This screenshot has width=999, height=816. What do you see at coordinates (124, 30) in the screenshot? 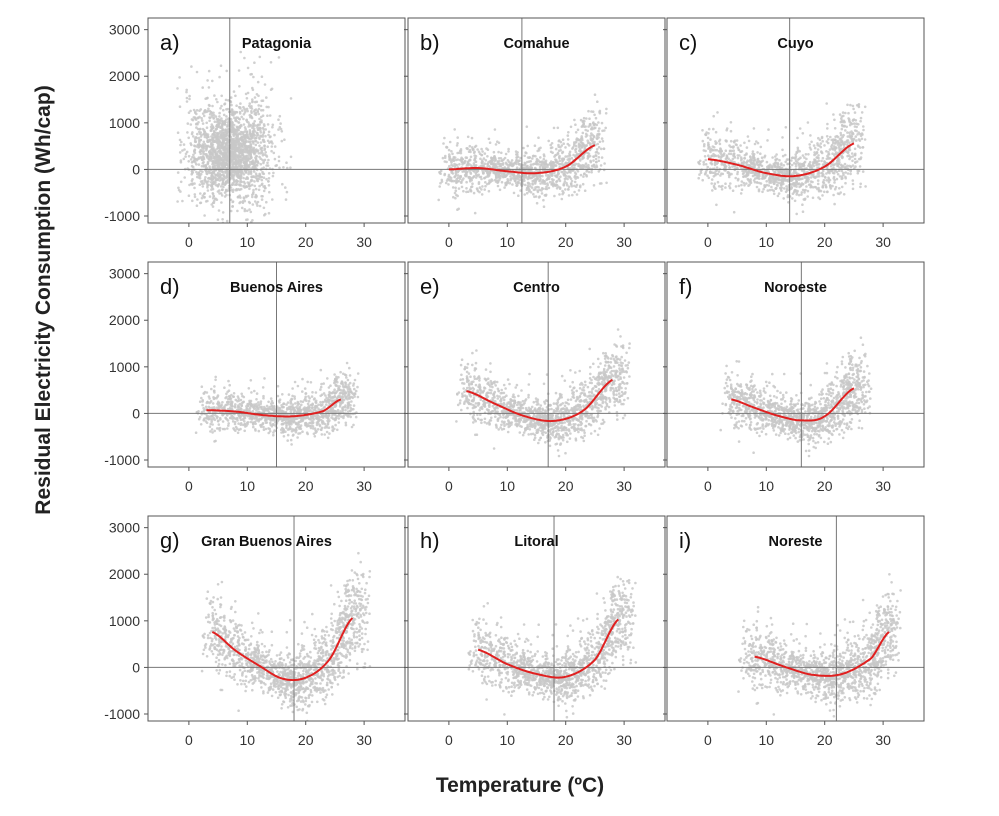
I see `y-tick-label: 3000` at bounding box center [124, 30].